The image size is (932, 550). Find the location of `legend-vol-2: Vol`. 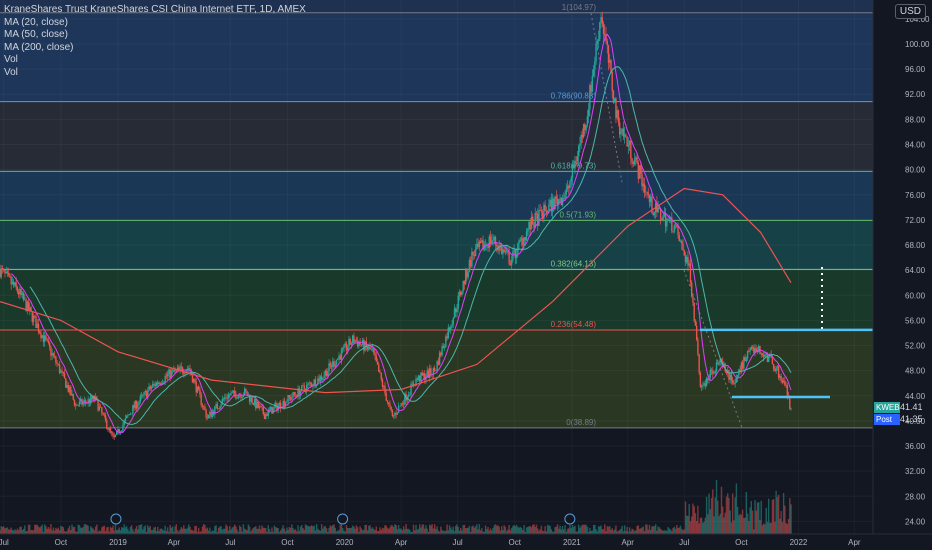

legend-vol-2: Vol is located at coordinates (11, 72).